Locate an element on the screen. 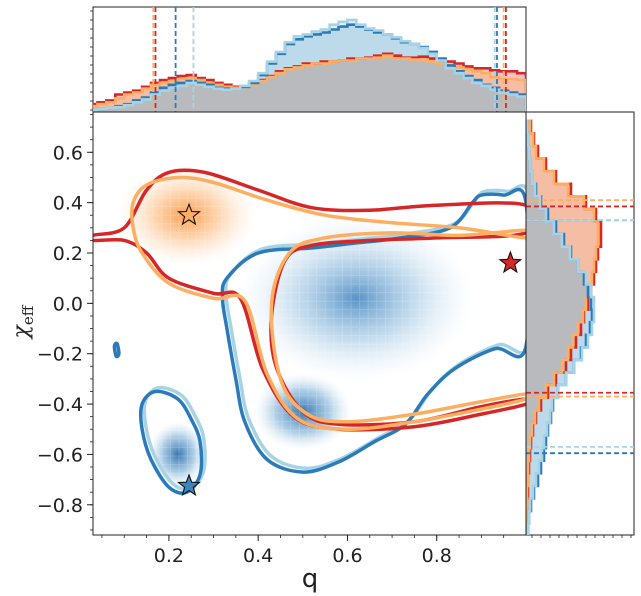 The height and width of the screenshot is (596, 641). right-hist-fill-orange is located at coordinates (562, 327).